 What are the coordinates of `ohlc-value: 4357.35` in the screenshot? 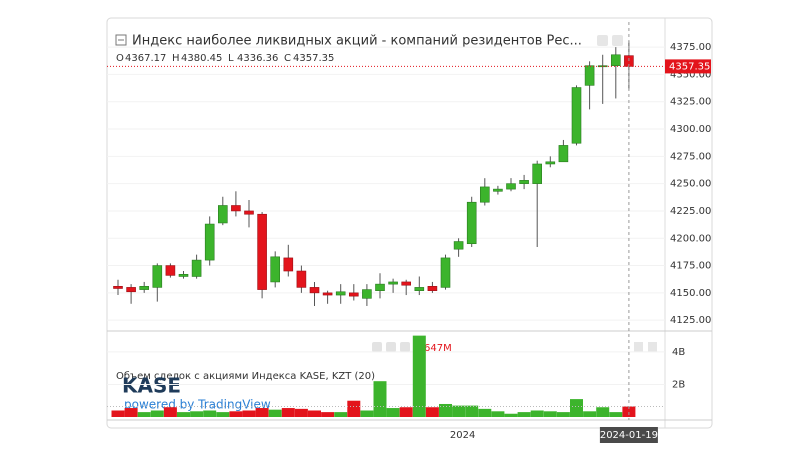 It's located at (313, 58).